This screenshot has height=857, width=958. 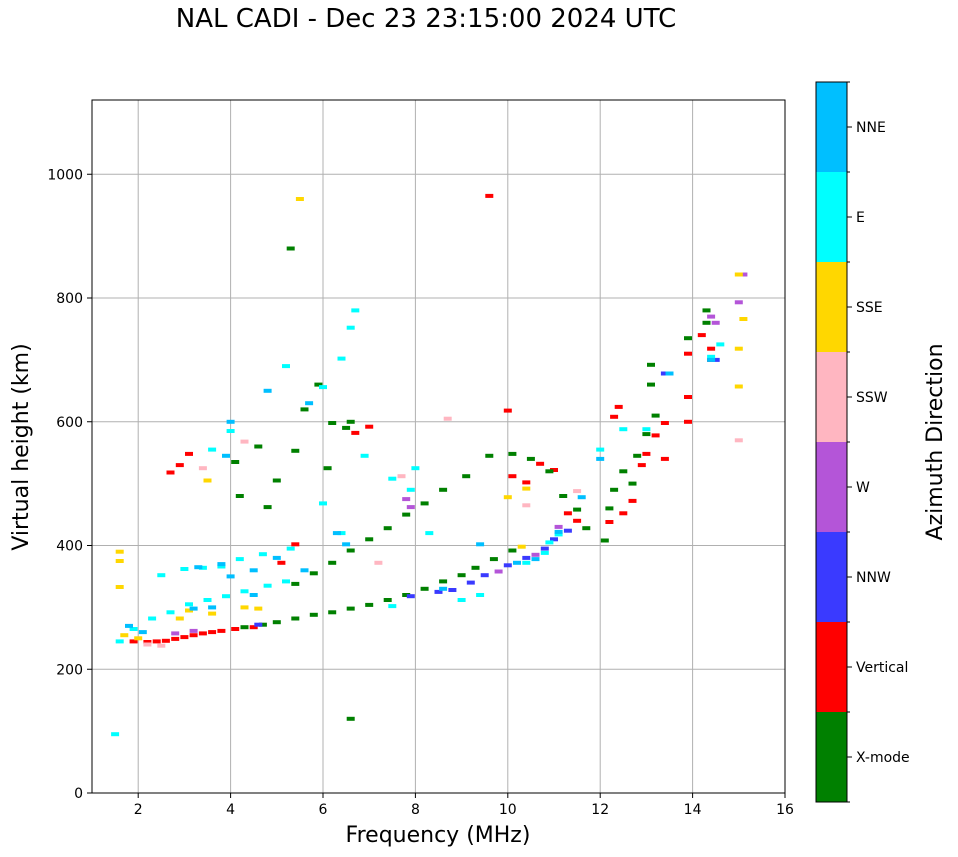 I want to click on colorbar-tick-label: Vertical, so click(x=882, y=668).